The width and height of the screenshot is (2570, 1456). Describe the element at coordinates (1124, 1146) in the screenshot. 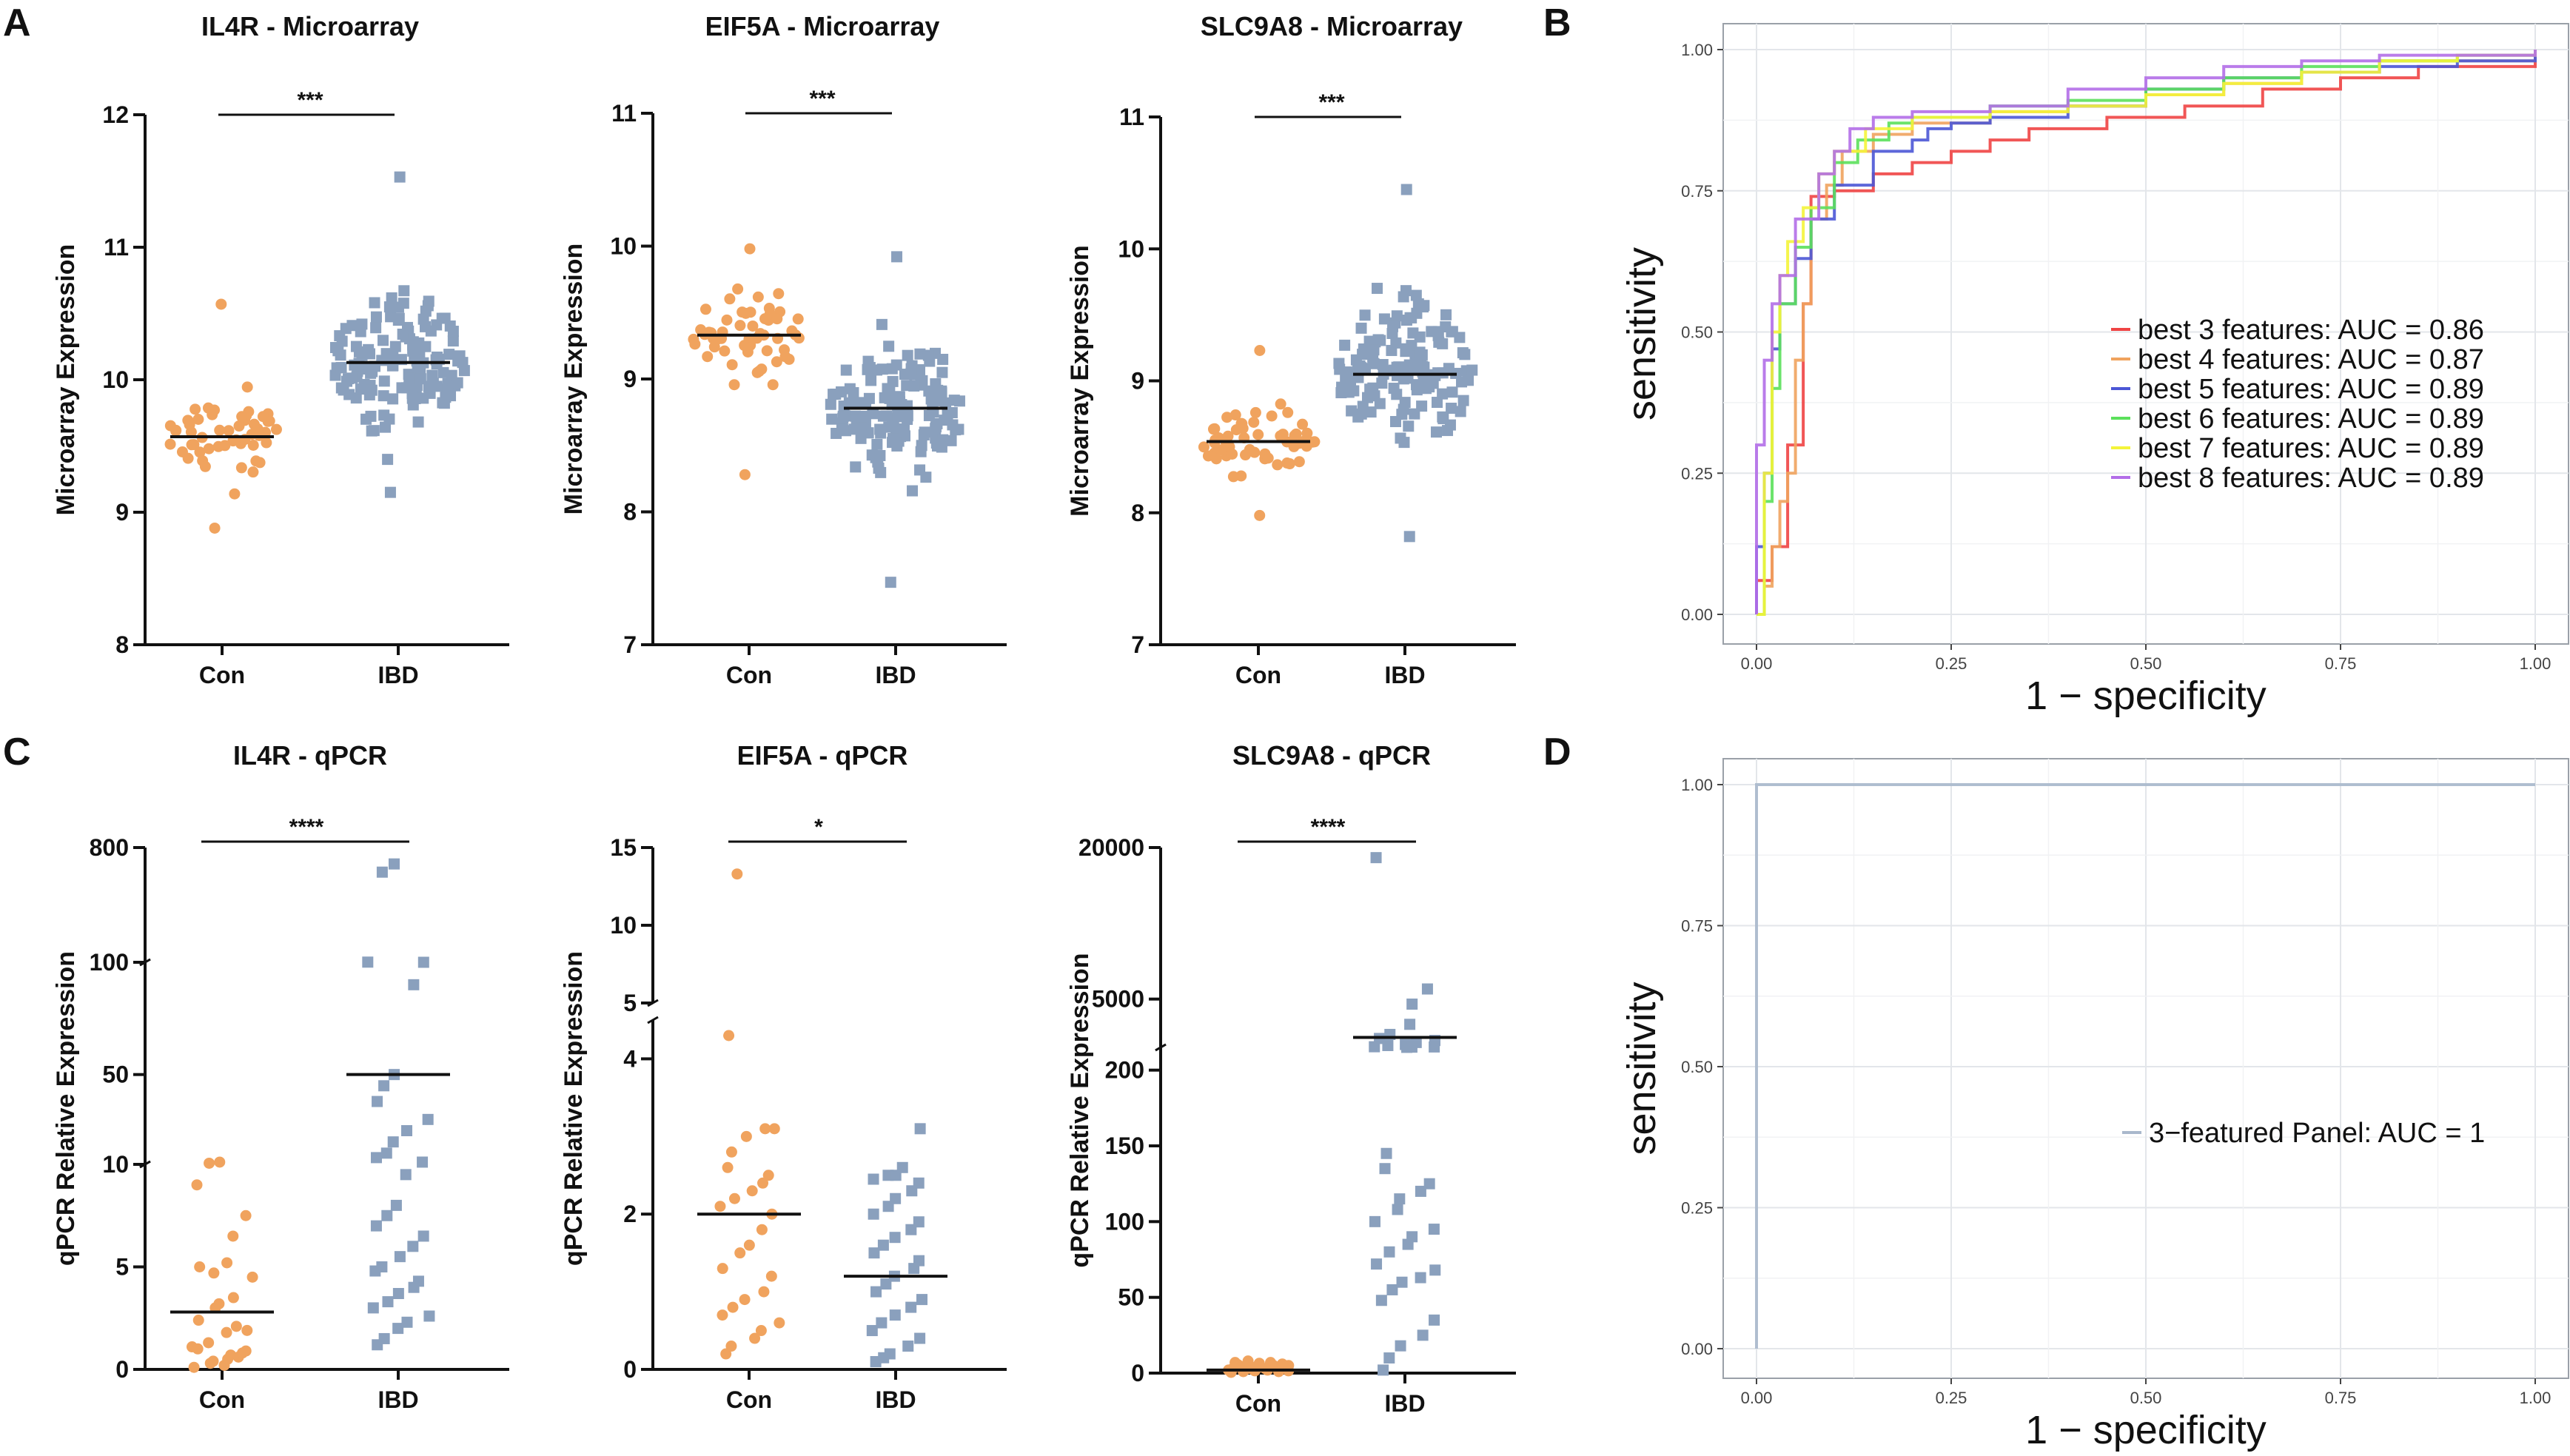

I see `y-tick-label: 150` at that location.